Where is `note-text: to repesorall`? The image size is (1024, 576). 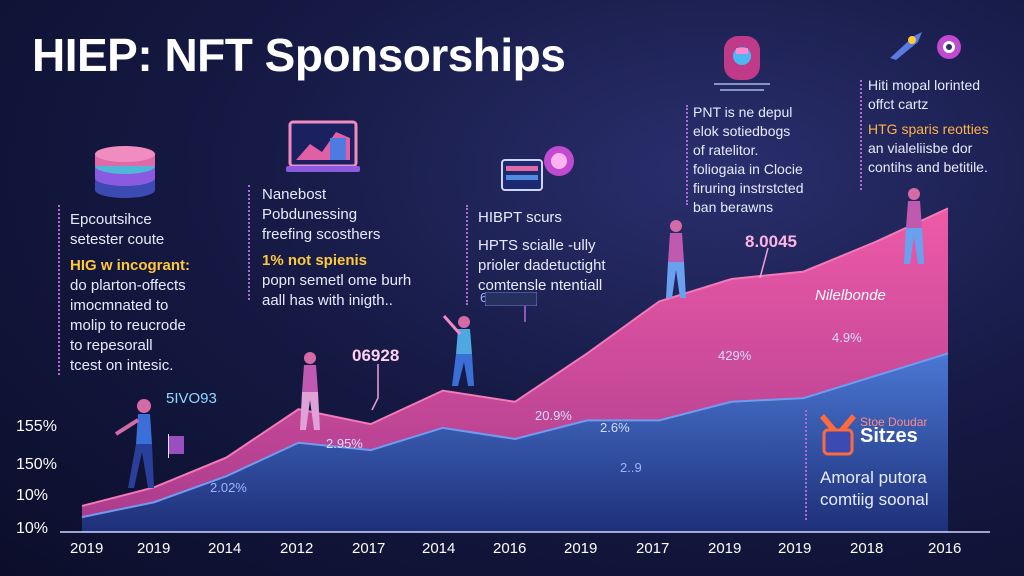 note-text: to repesorall is located at coordinates (111, 345).